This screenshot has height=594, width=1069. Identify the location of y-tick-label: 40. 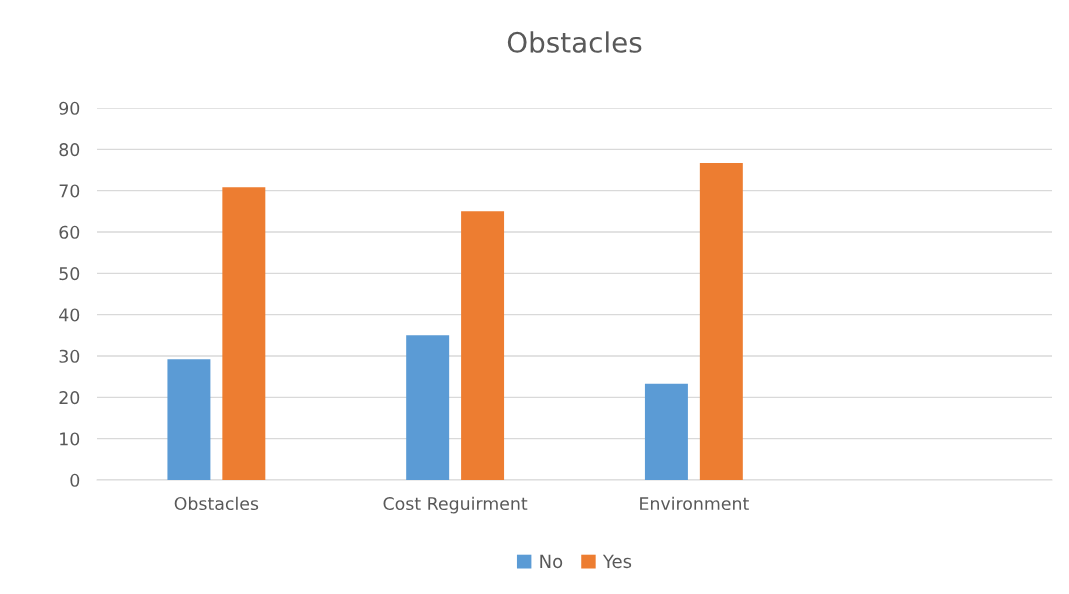
(69, 315).